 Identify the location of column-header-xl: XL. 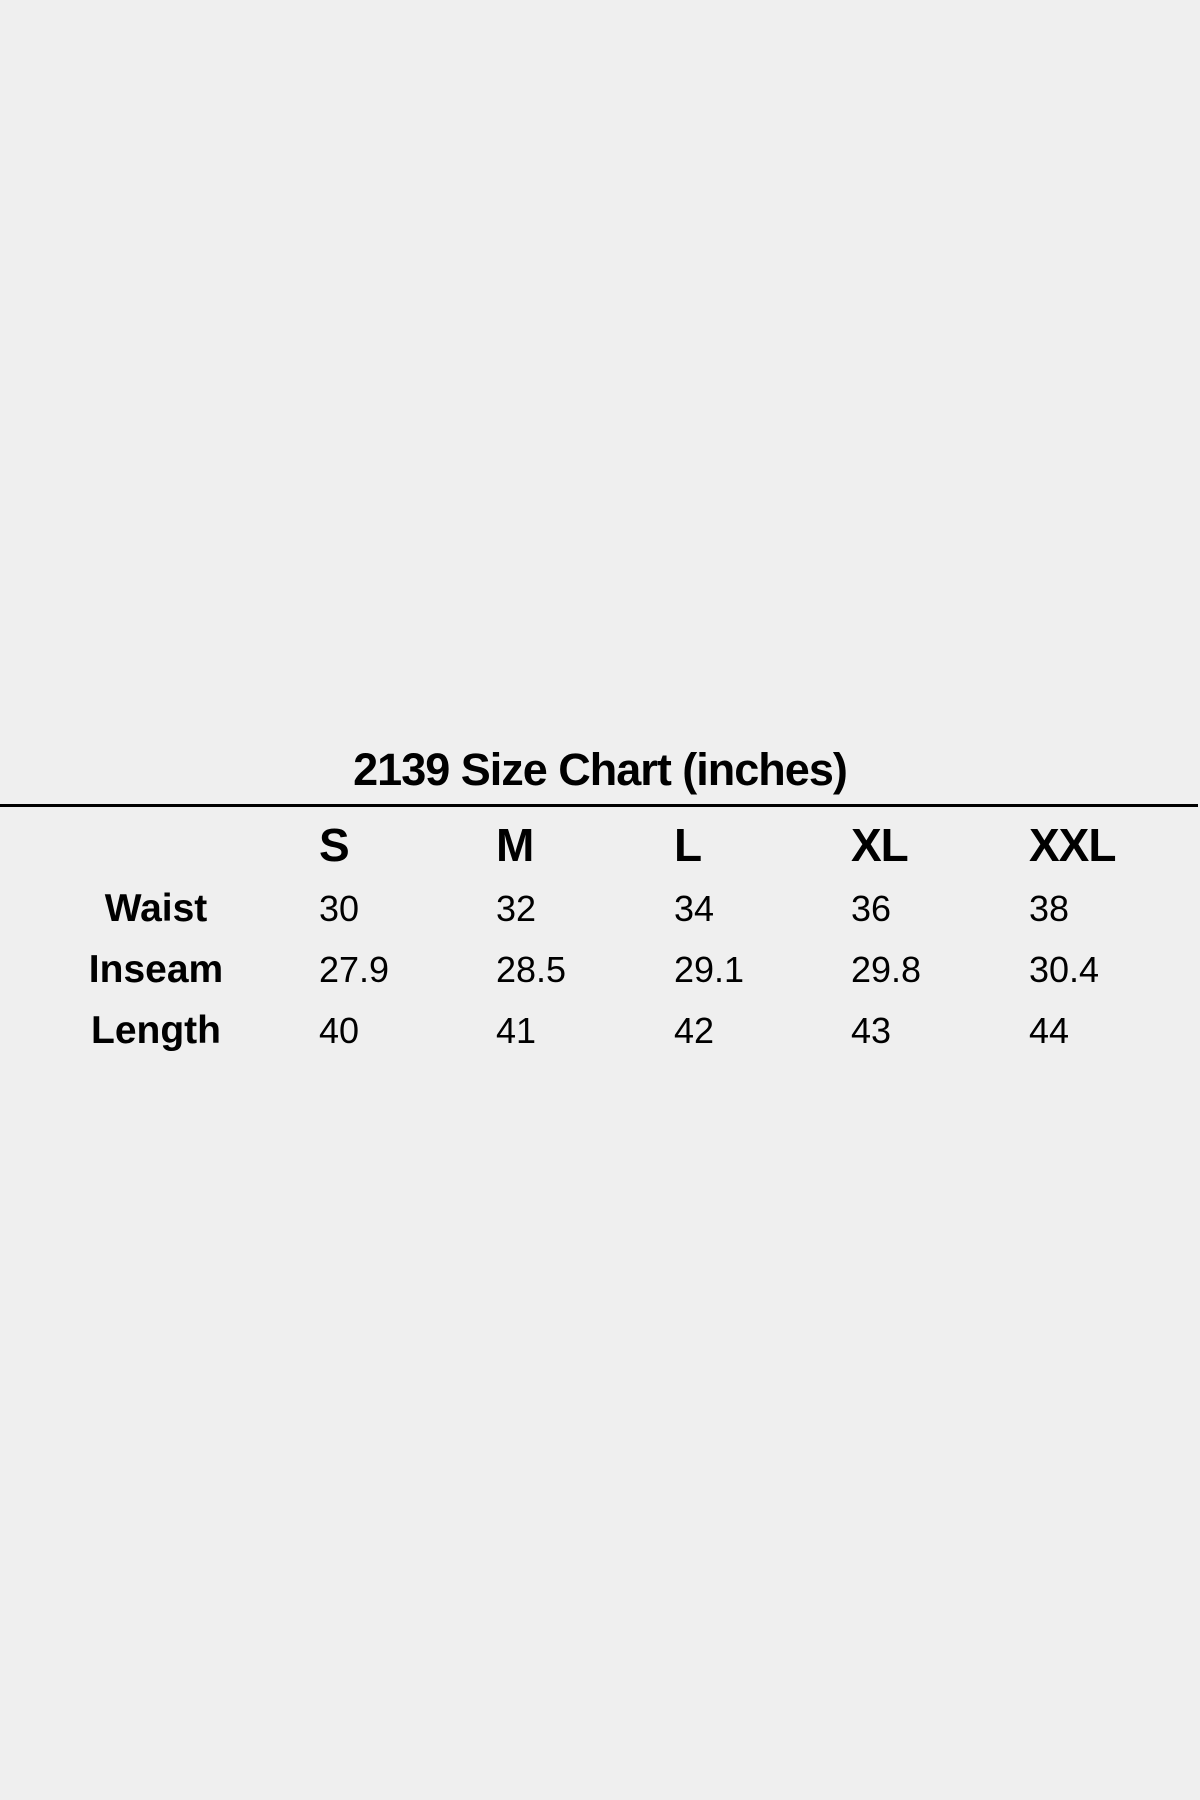
(880, 845).